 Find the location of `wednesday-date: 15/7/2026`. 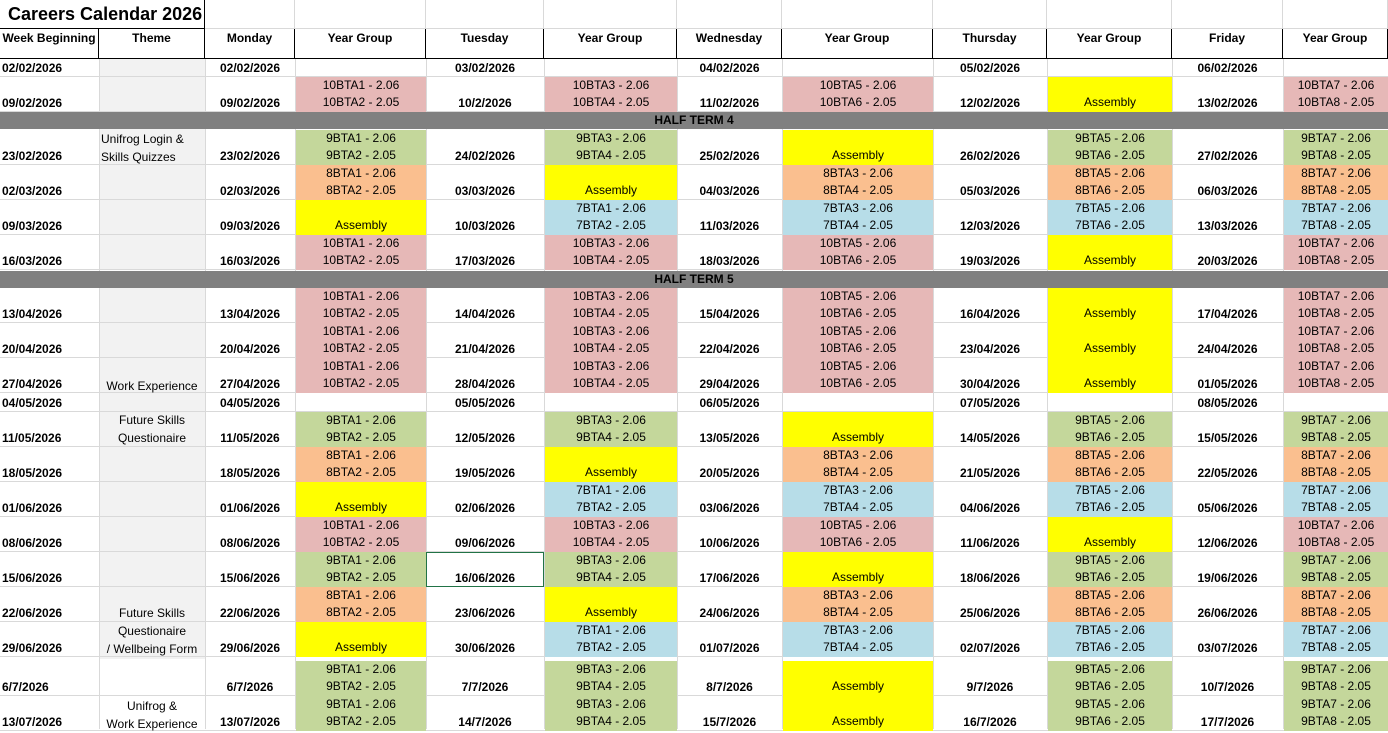

wednesday-date: 15/7/2026 is located at coordinates (729, 722).